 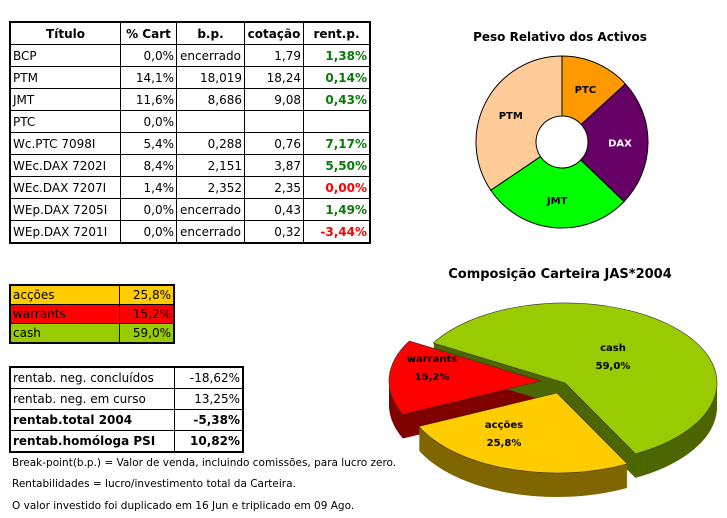 I want to click on pie3d-label-value: 25,8%, so click(x=504, y=443).